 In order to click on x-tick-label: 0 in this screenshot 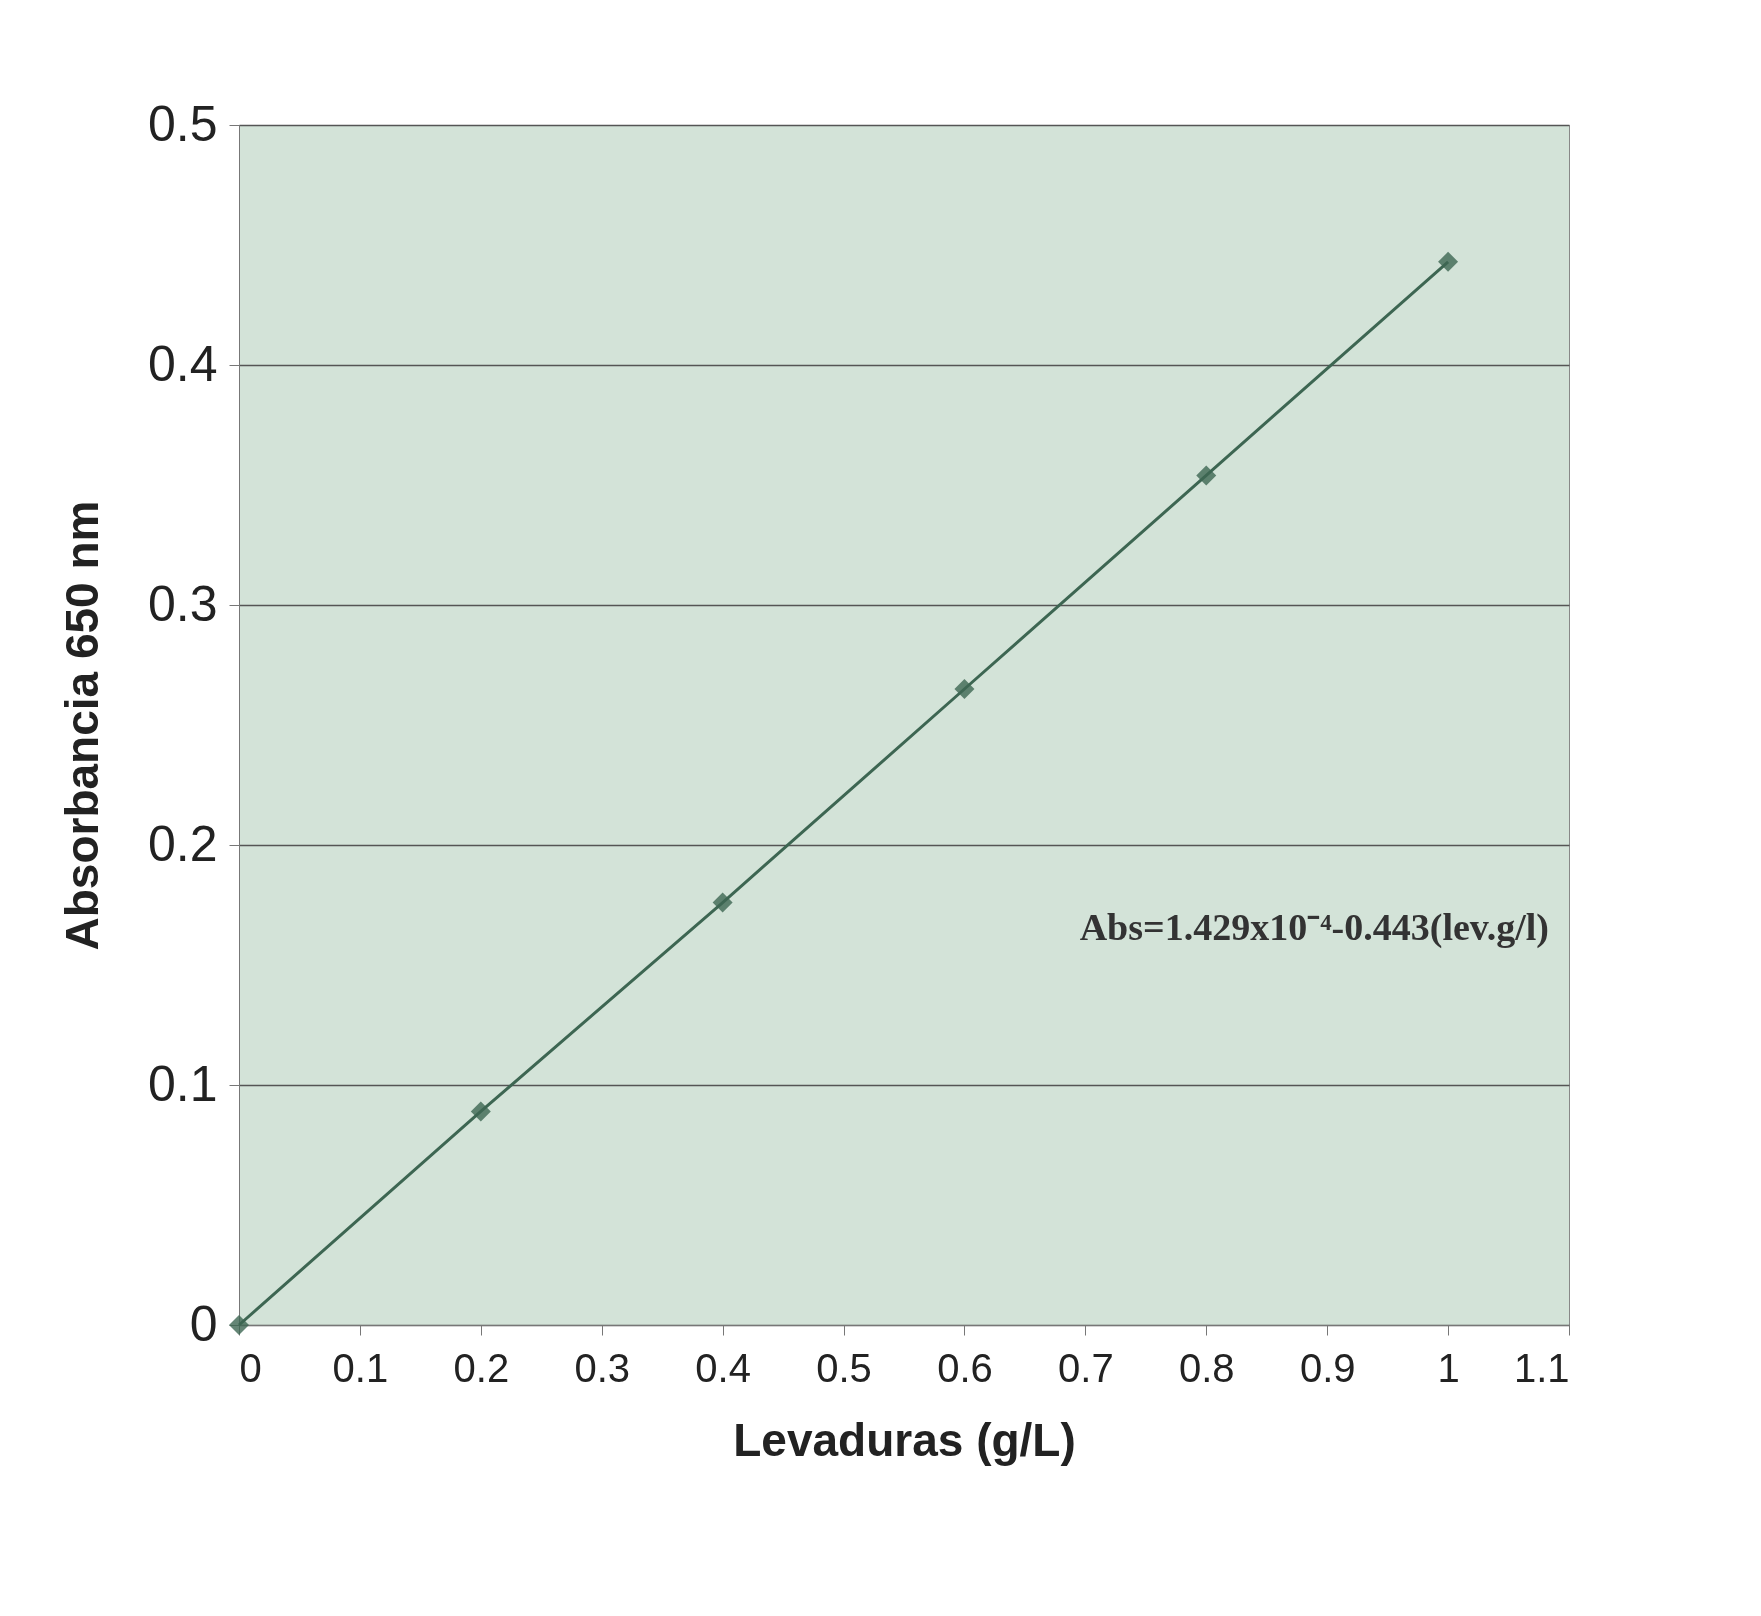, I will do `click(250, 1367)`.